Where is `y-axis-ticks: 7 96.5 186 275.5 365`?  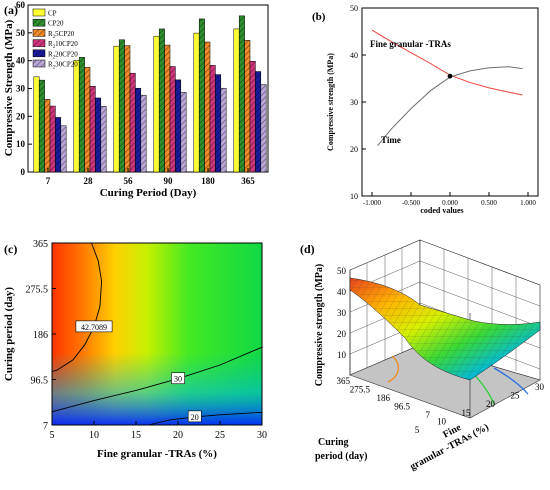
y-axis-ticks: 7 96.5 186 275.5 365 is located at coordinates (41, 335).